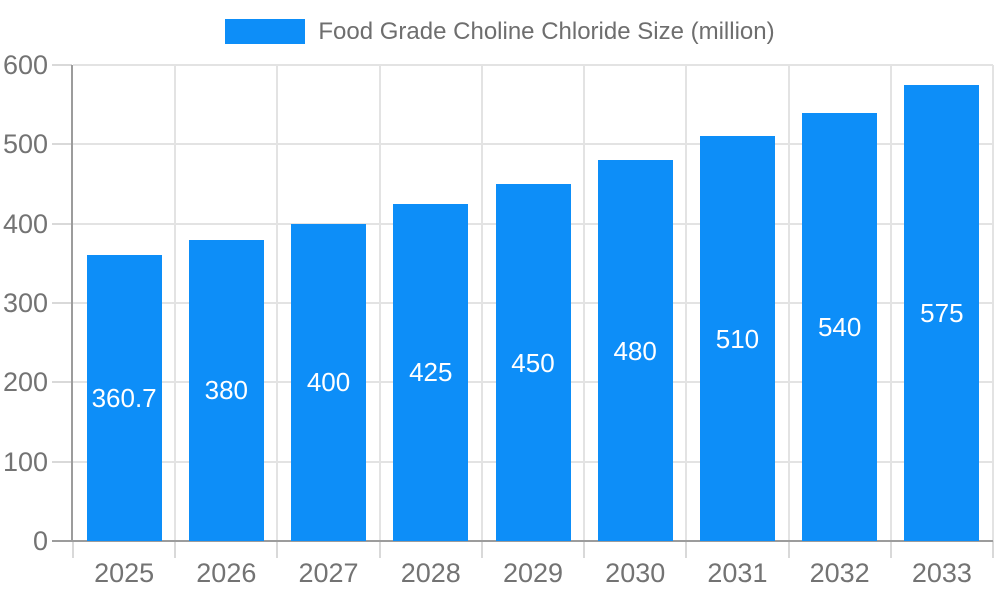  I want to click on legend-swatch-icon, so click(265, 31).